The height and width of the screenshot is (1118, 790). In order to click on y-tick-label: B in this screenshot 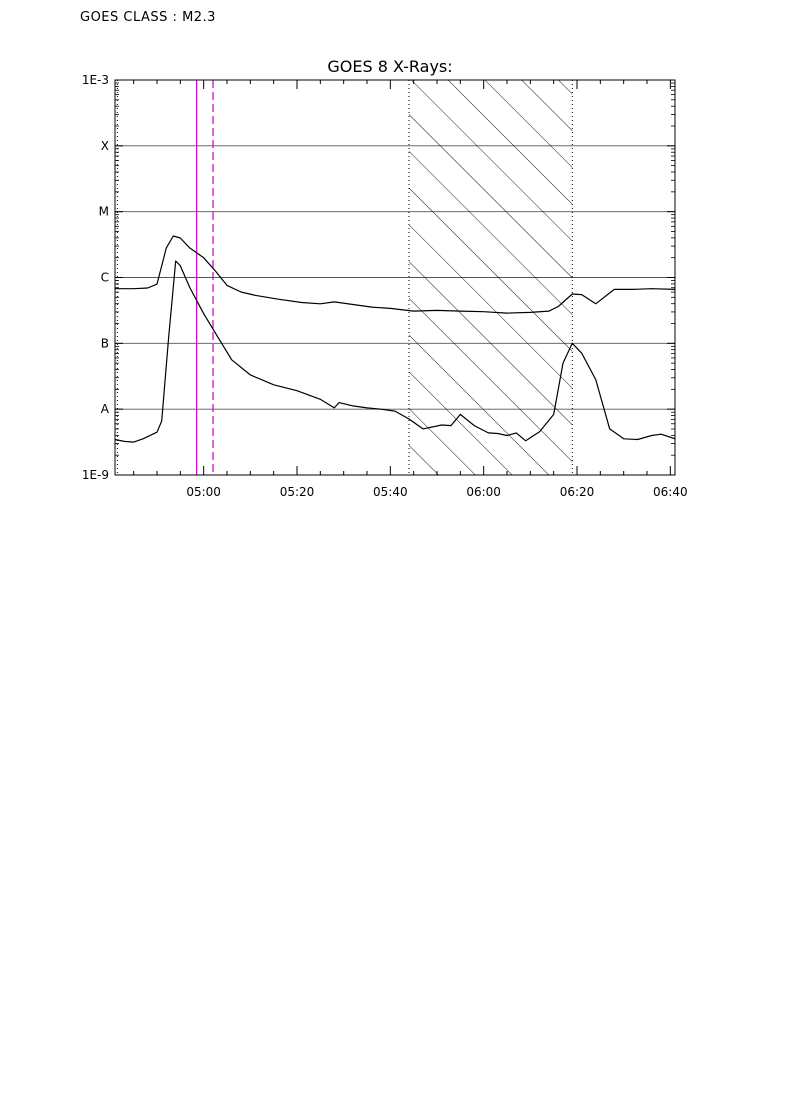, I will do `click(105, 343)`.